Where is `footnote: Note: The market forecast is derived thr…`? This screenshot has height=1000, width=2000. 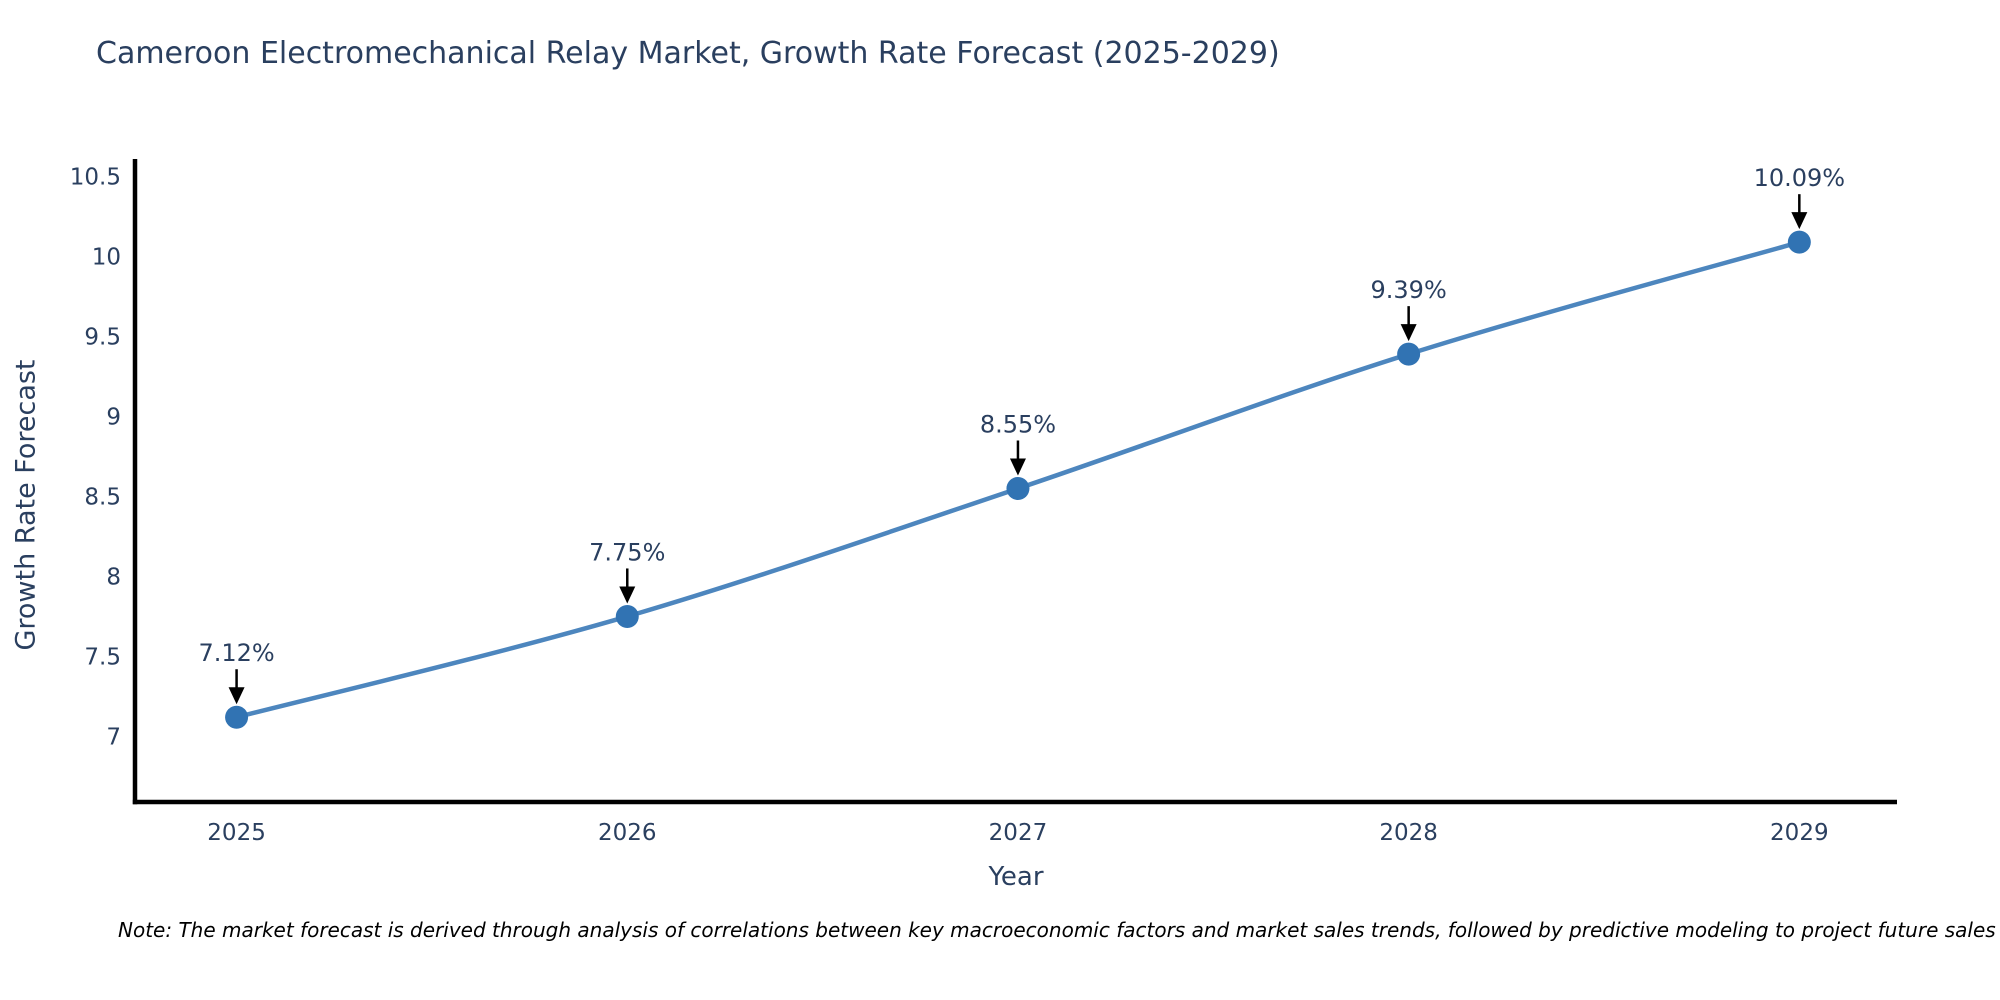 footnote: Note: The market forecast is derived thr… is located at coordinates (1057, 930).